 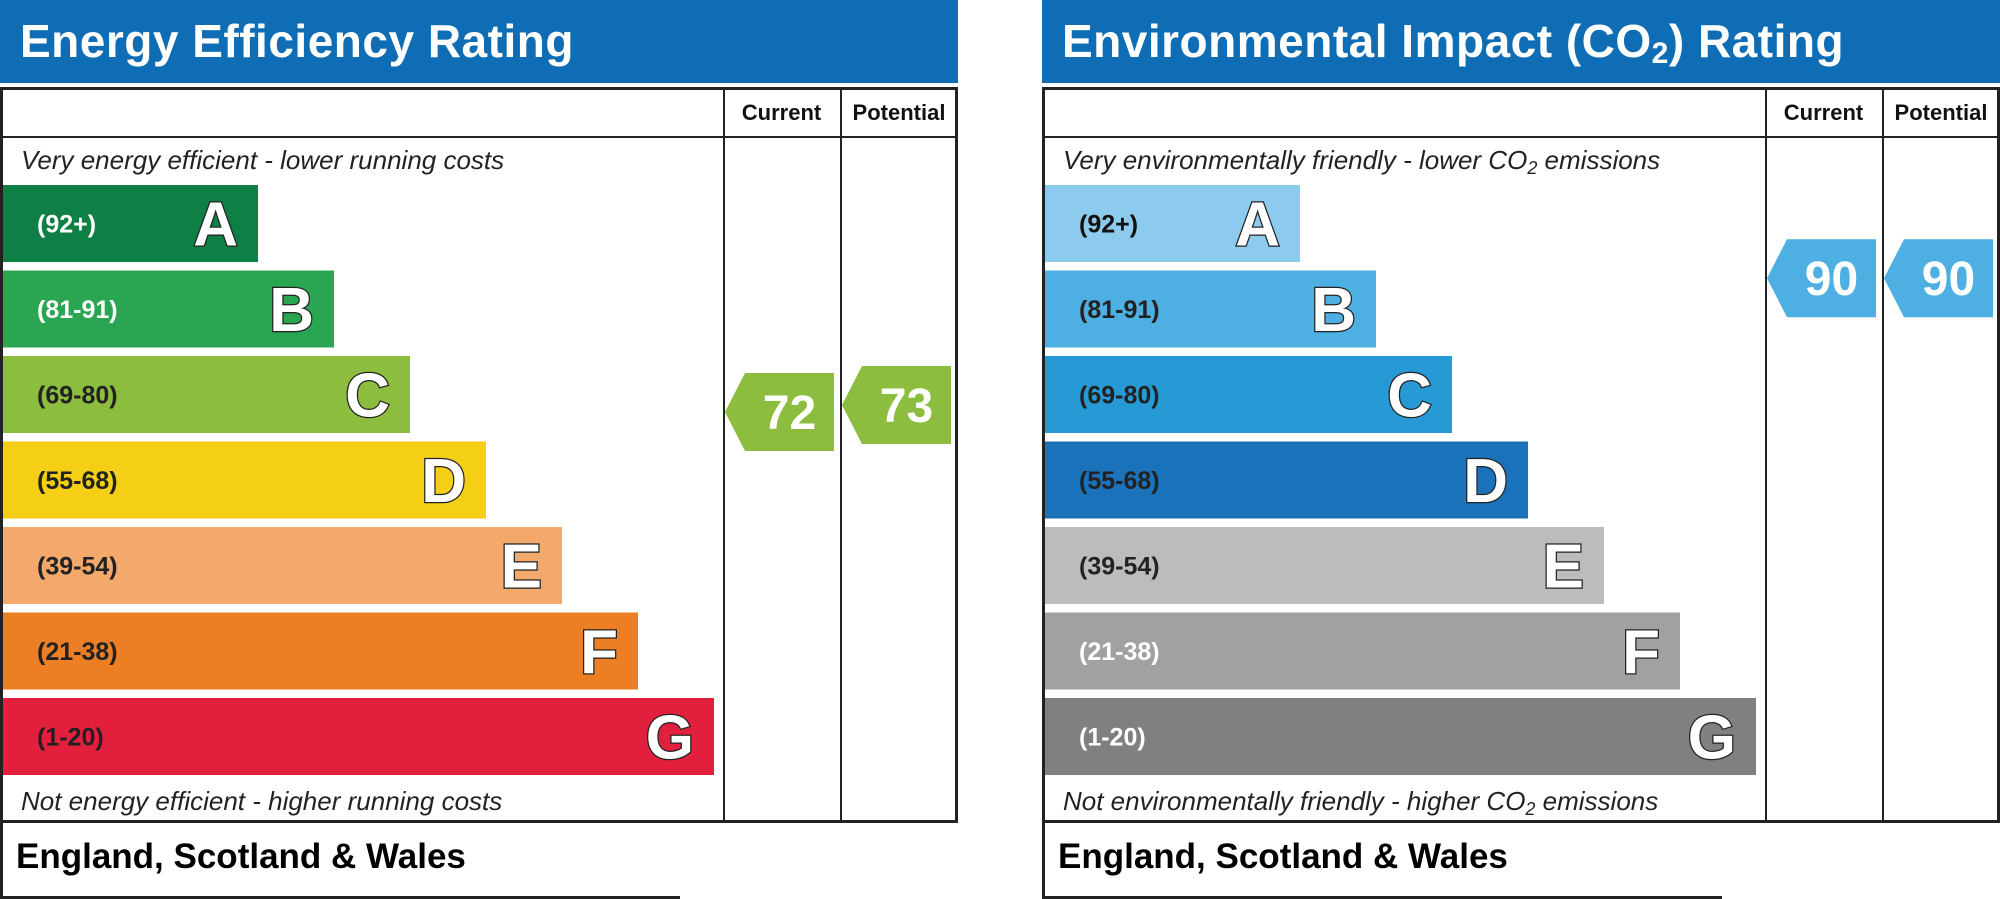 What do you see at coordinates (1948, 279) in the screenshot?
I see `potential-rating-value: 90` at bounding box center [1948, 279].